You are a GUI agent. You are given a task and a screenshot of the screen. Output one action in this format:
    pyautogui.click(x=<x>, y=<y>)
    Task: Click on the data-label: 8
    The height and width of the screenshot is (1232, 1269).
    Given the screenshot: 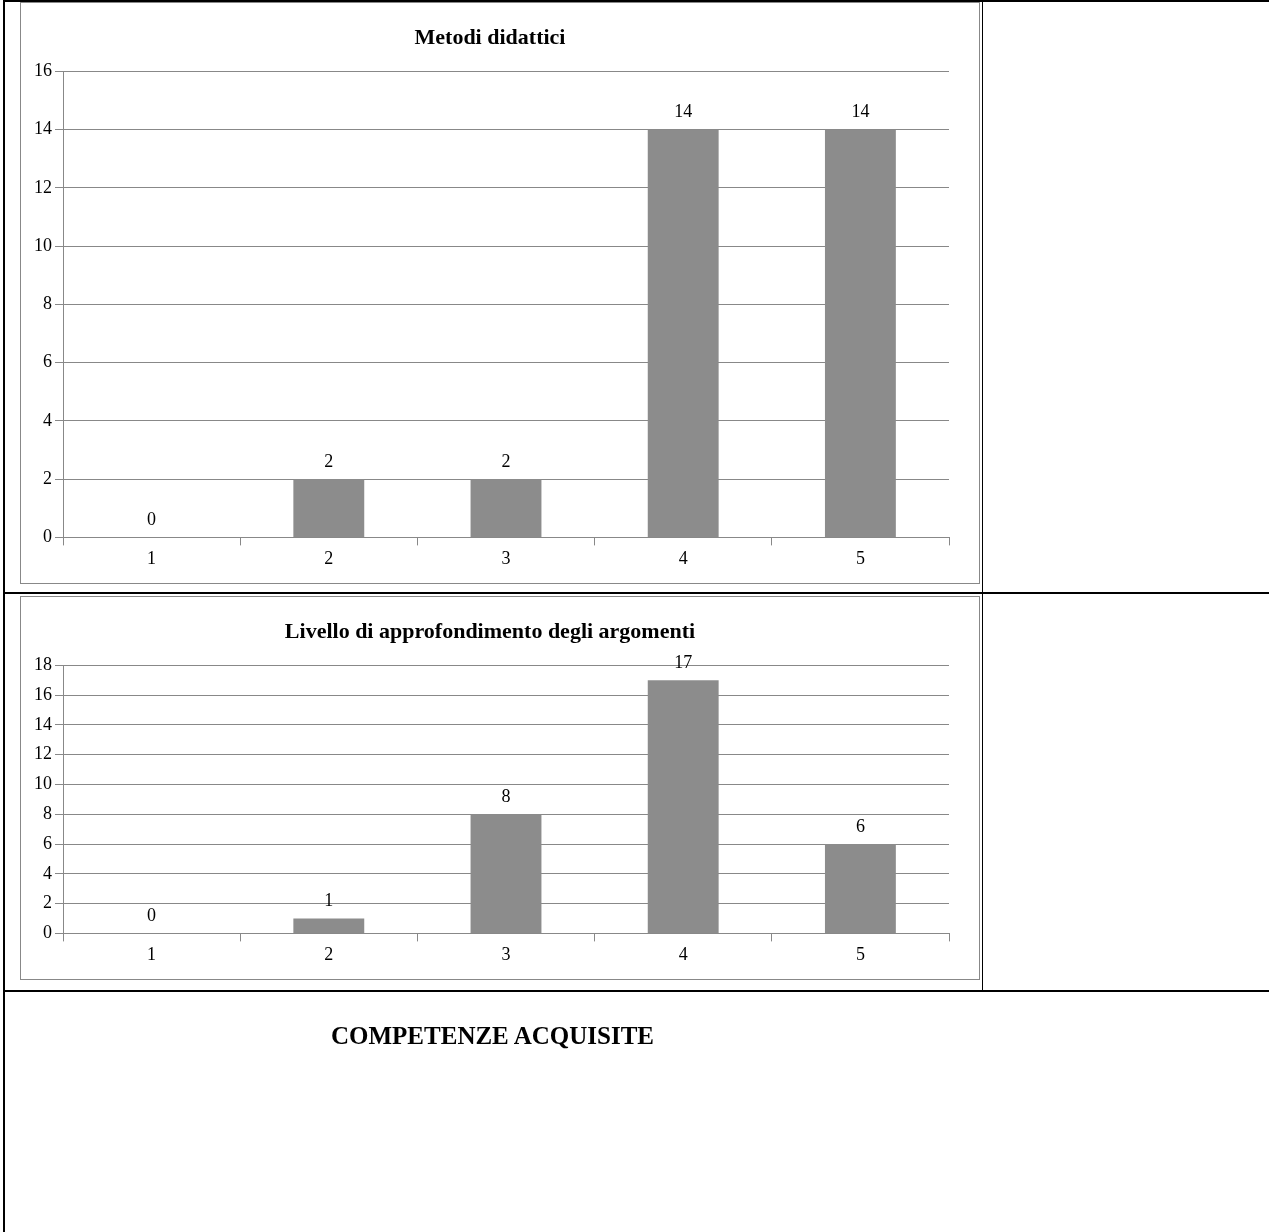 What is the action you would take?
    pyautogui.click(x=506, y=796)
    